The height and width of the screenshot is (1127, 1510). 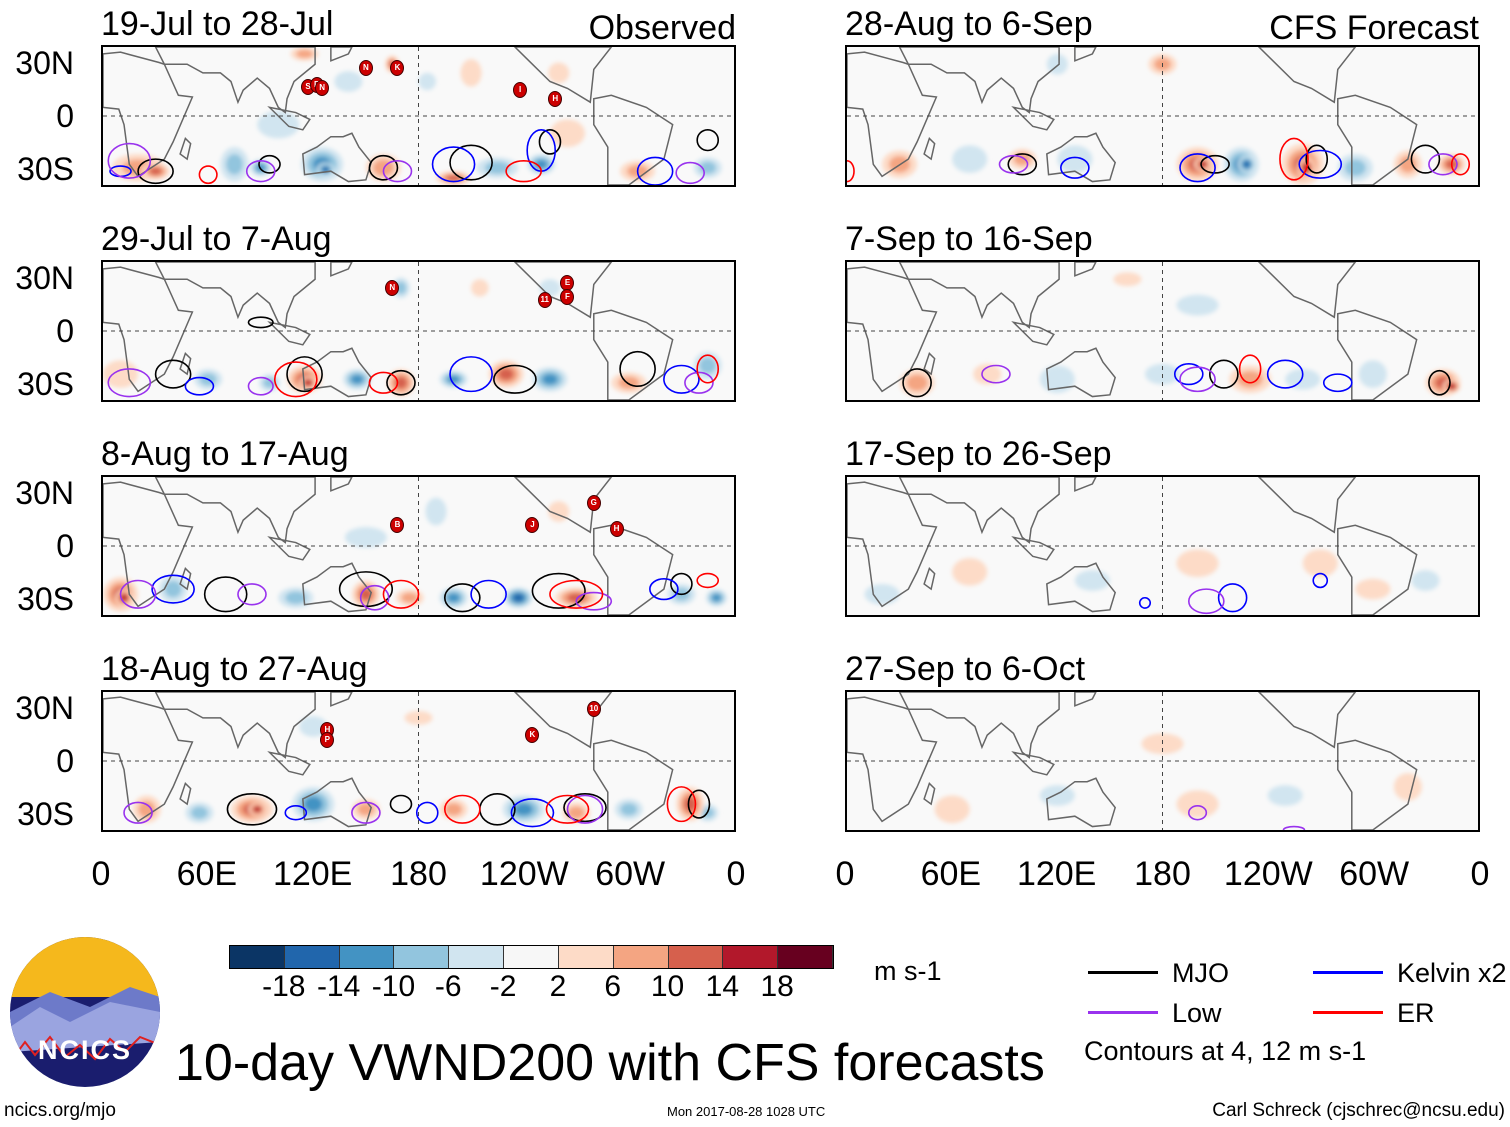 I want to click on panel-title: 27-Sep to 6-Oct, so click(x=965, y=669).